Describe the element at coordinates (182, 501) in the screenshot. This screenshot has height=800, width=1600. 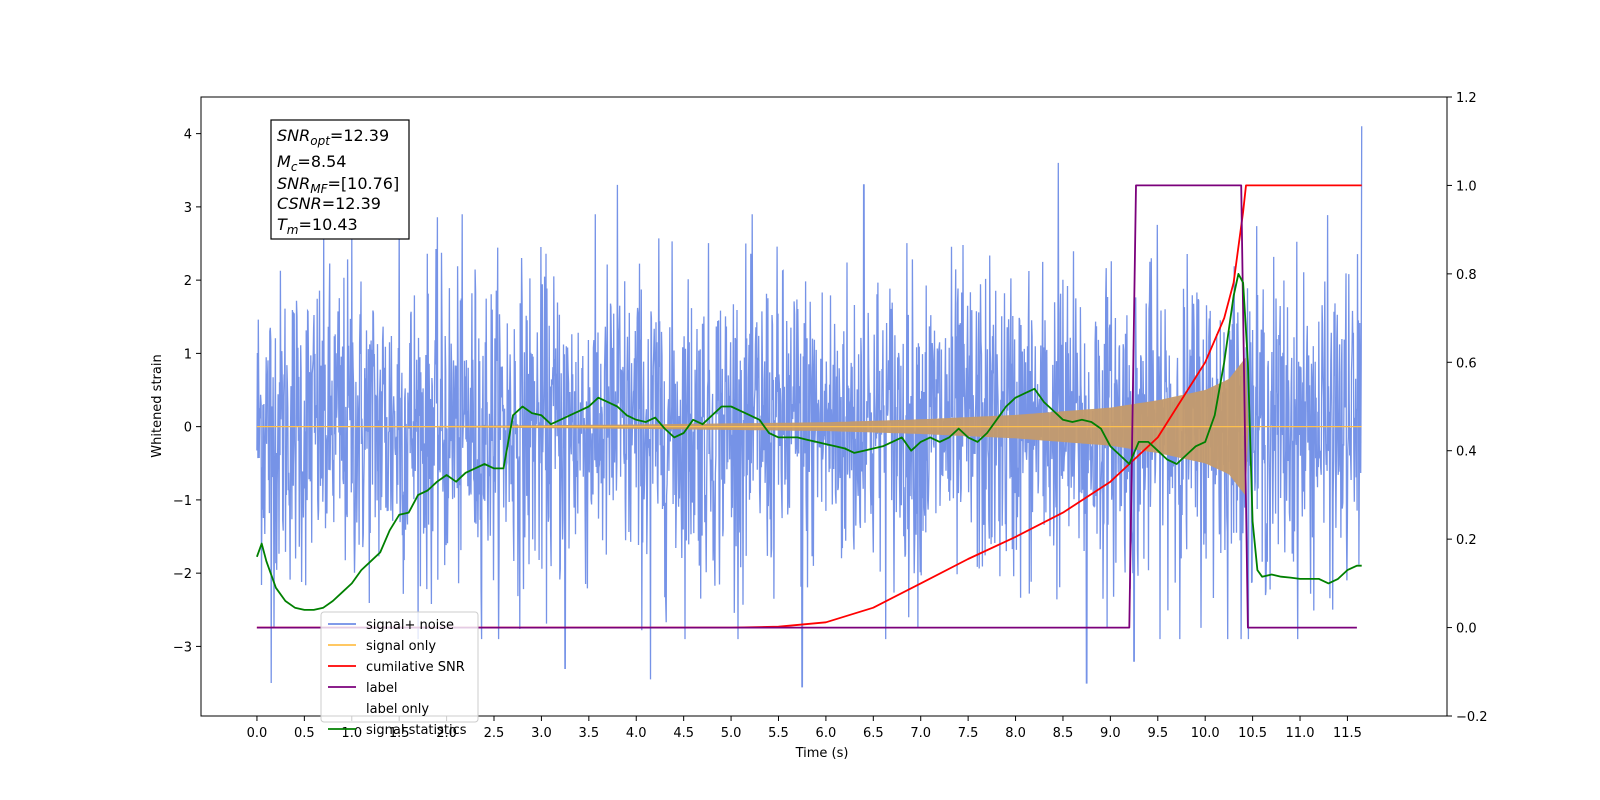
I see `y-left-tick-label: −1` at that location.